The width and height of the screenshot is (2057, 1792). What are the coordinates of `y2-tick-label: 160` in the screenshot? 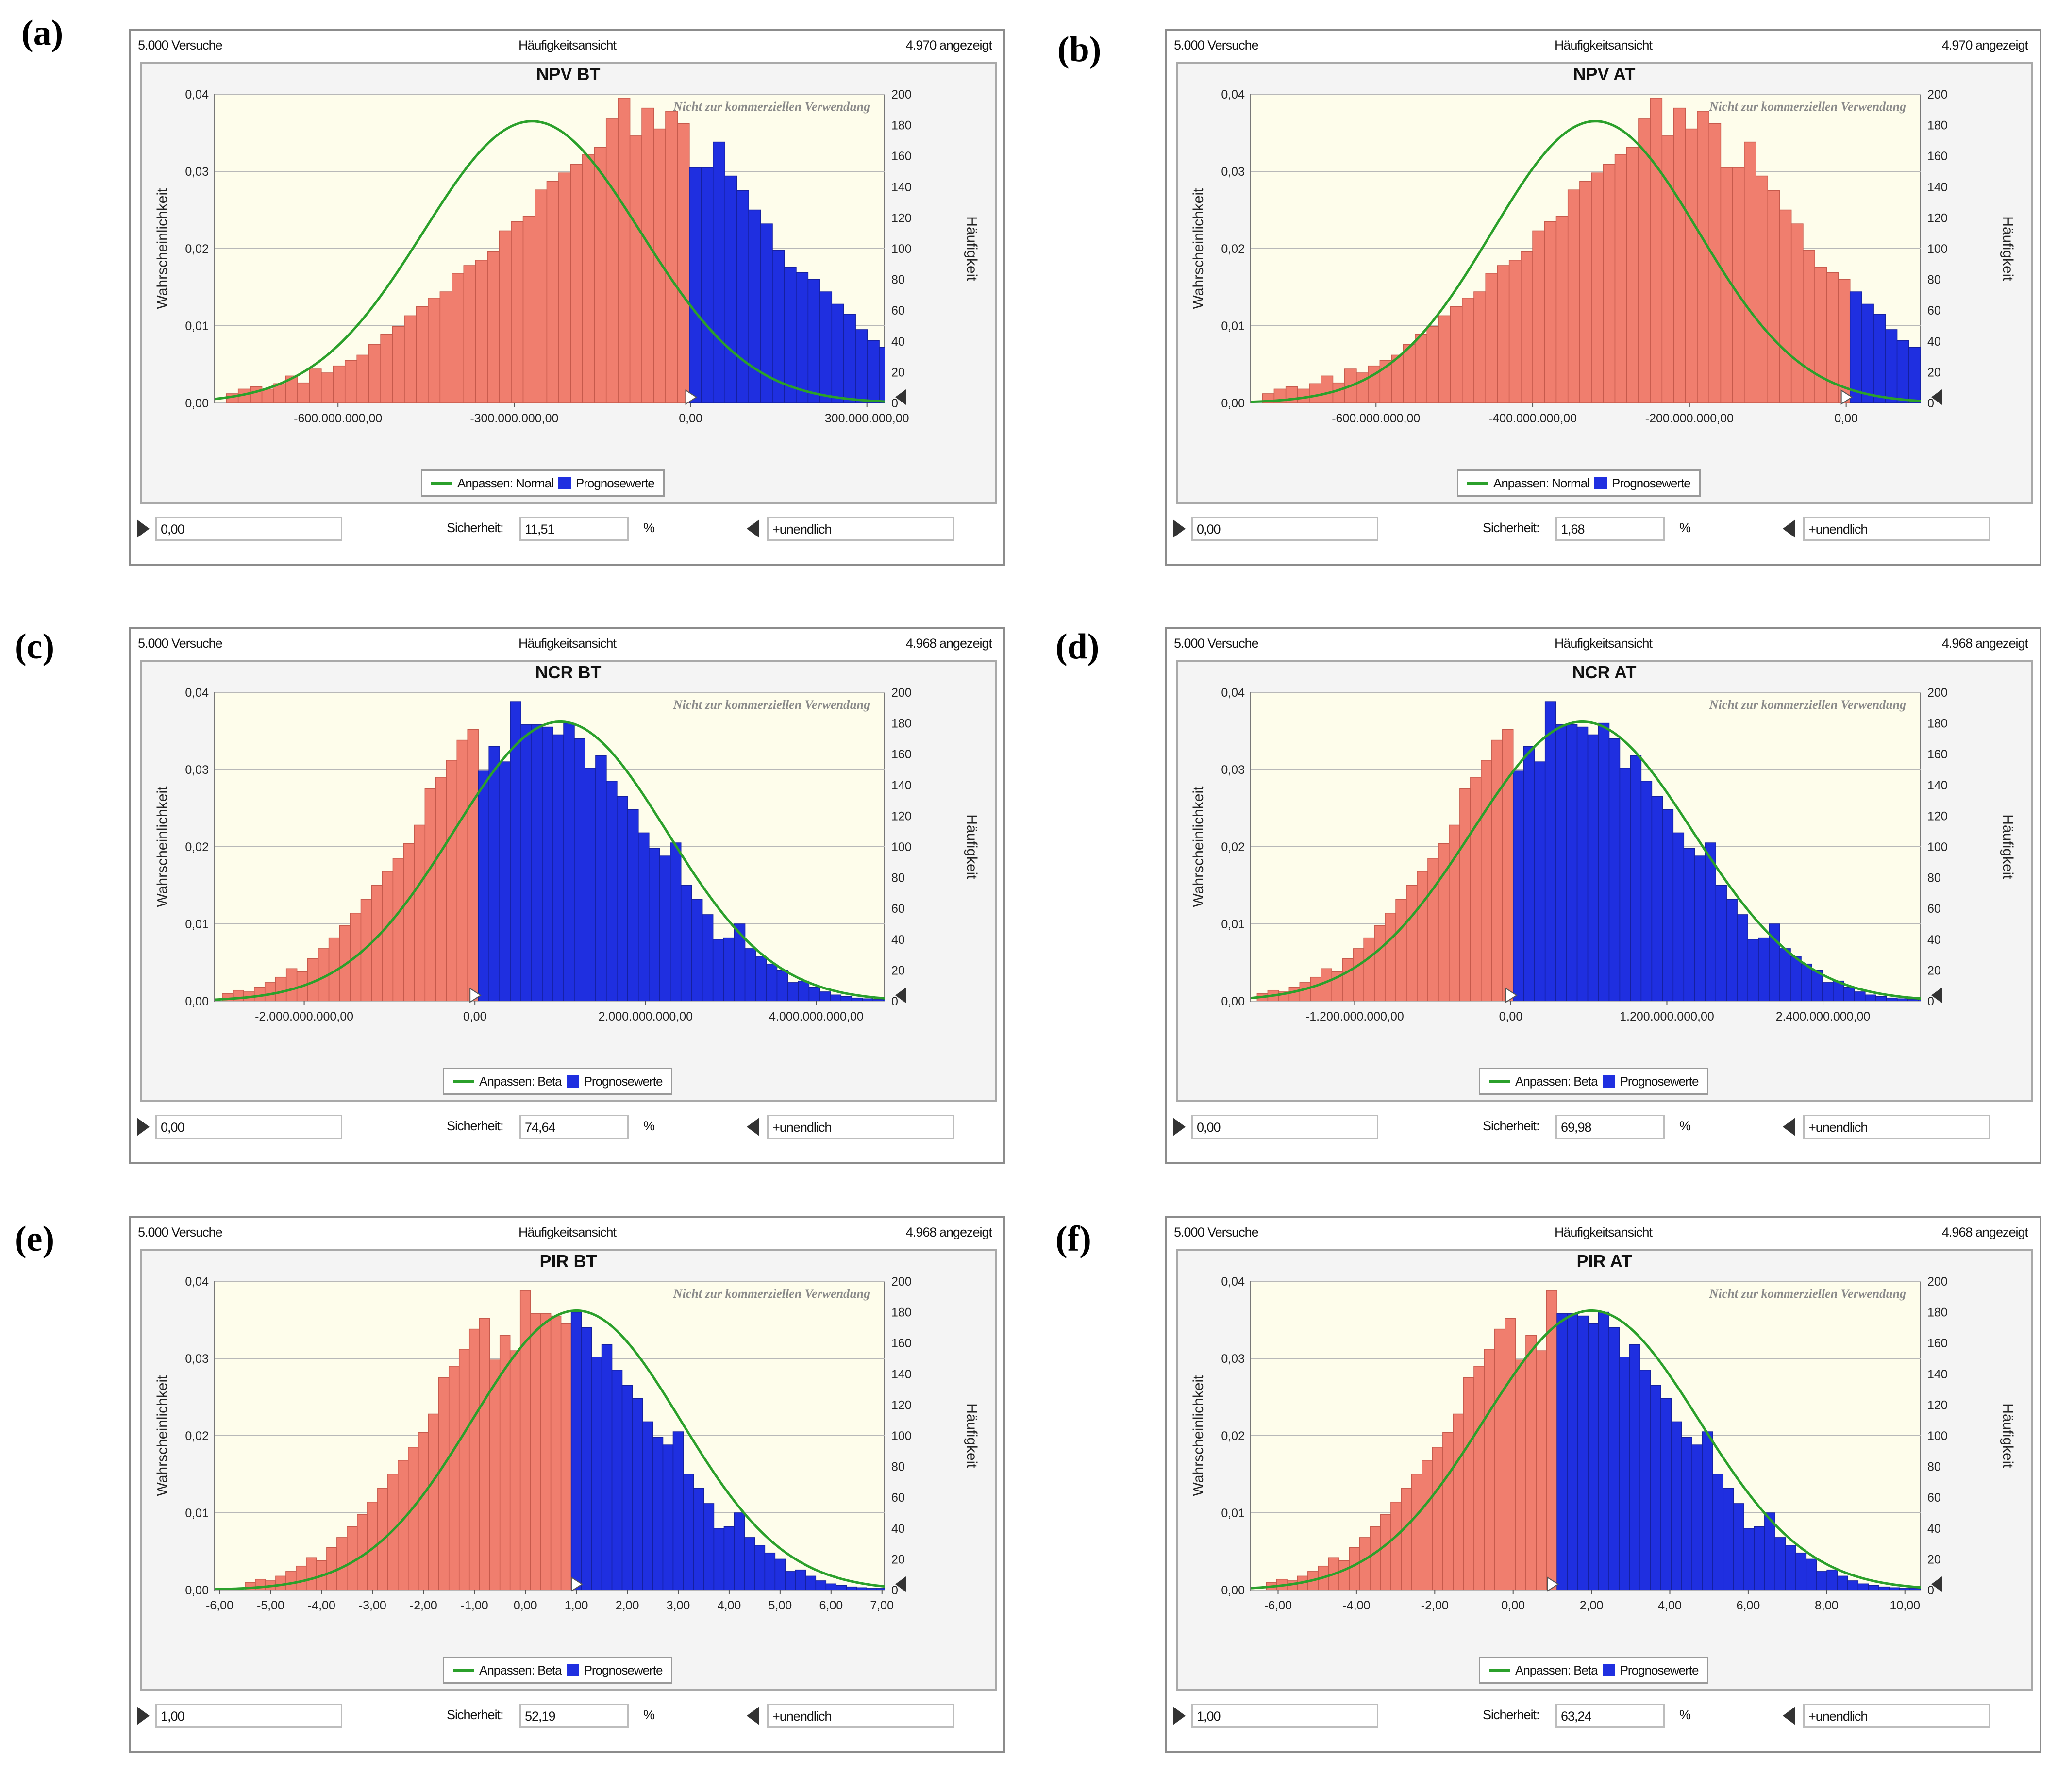 It's located at (1937, 157).